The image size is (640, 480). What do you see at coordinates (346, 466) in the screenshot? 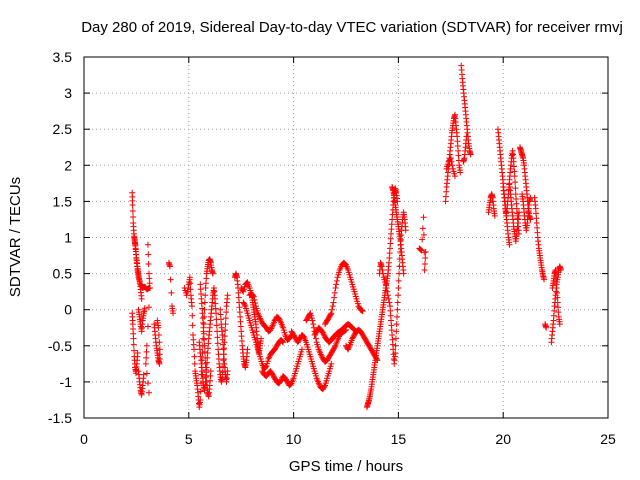
I see `x-axis-label: GPS time / hours` at bounding box center [346, 466].